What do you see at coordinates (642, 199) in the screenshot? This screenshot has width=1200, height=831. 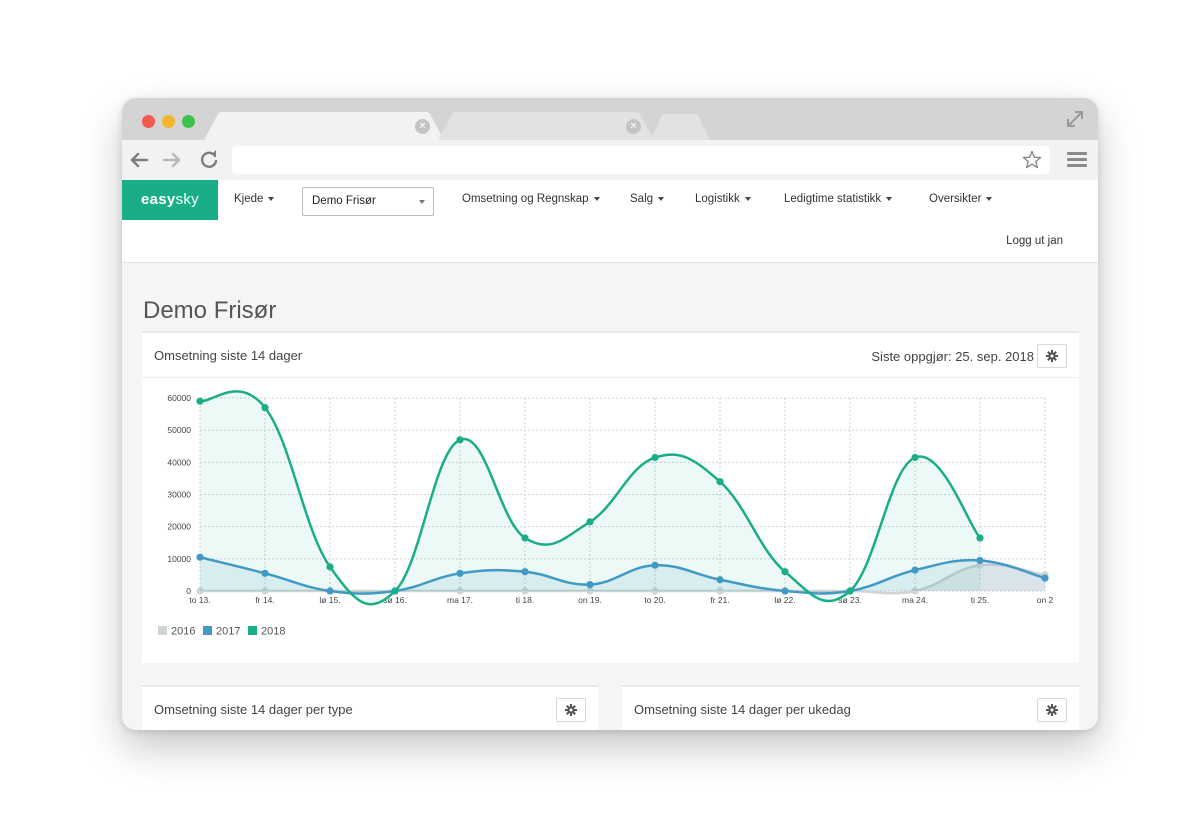 I see `nav-item-label: Salg` at bounding box center [642, 199].